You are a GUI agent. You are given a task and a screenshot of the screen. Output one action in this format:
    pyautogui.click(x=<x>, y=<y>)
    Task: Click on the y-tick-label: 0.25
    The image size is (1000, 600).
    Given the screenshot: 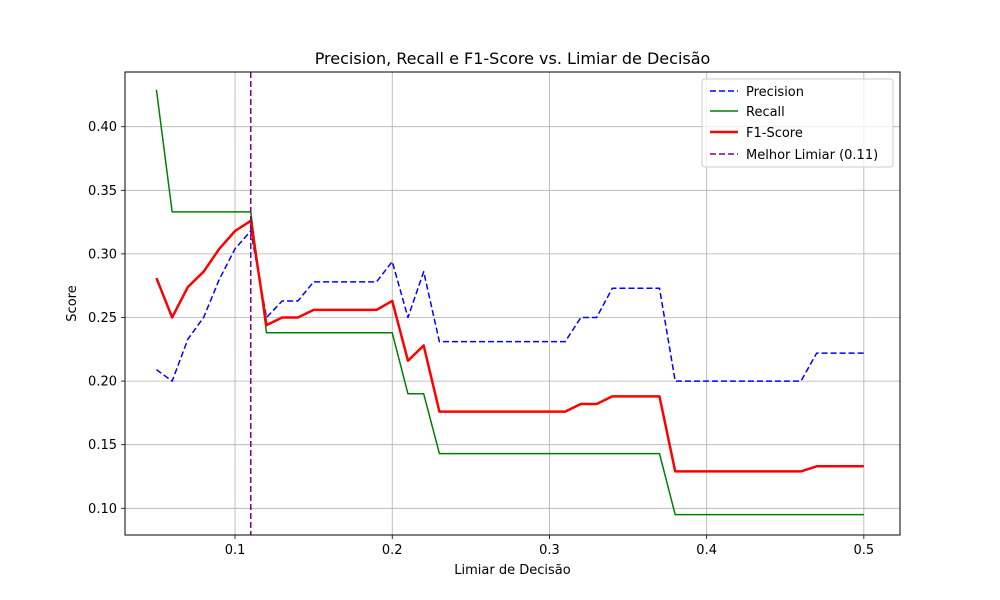 What is the action you would take?
    pyautogui.click(x=102, y=318)
    